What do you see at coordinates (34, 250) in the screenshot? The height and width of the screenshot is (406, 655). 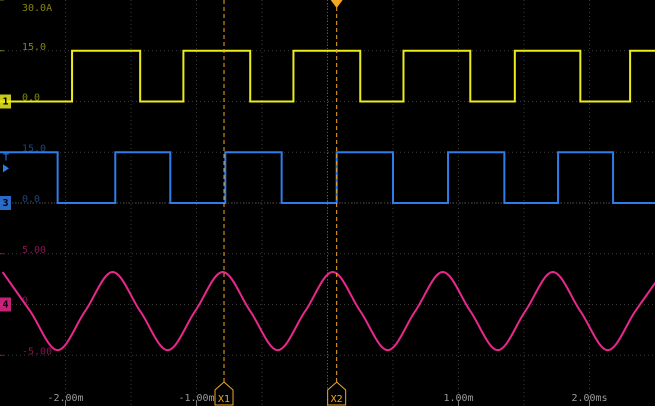 I see `y-tick-label: 5.00` at bounding box center [34, 250].